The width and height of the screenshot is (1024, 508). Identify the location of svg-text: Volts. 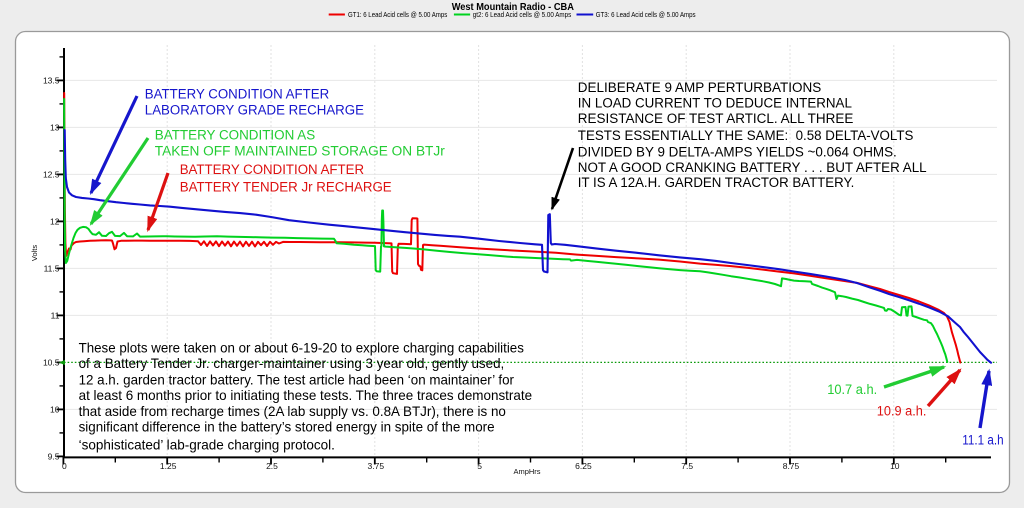
(34, 253).